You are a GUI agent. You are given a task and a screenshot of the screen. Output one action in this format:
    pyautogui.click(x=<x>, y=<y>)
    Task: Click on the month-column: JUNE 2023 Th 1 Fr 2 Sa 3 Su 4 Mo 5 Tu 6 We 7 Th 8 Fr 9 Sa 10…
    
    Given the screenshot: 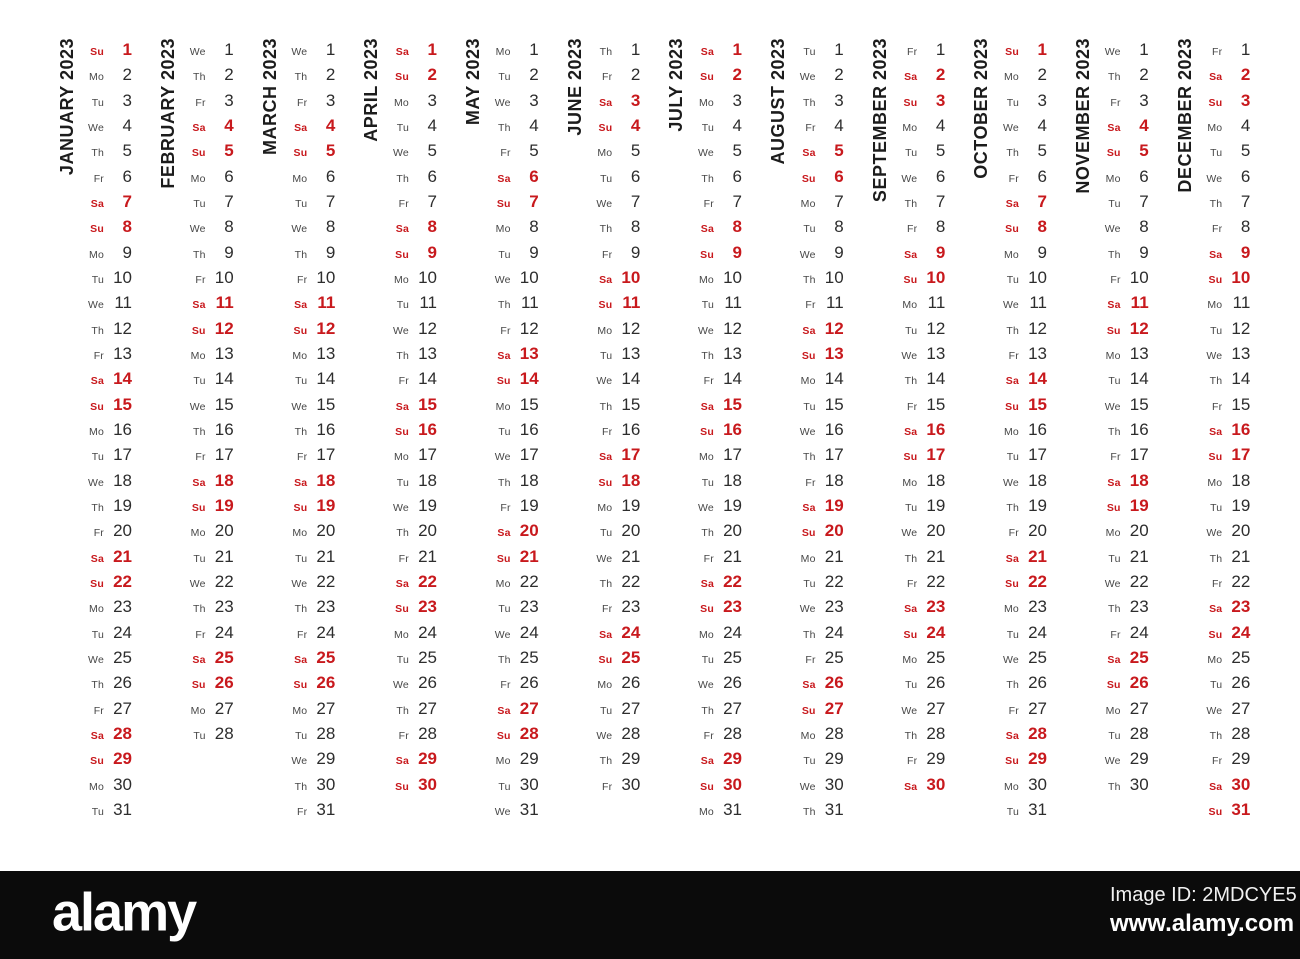 What is the action you would take?
    pyautogui.click(x=615, y=431)
    